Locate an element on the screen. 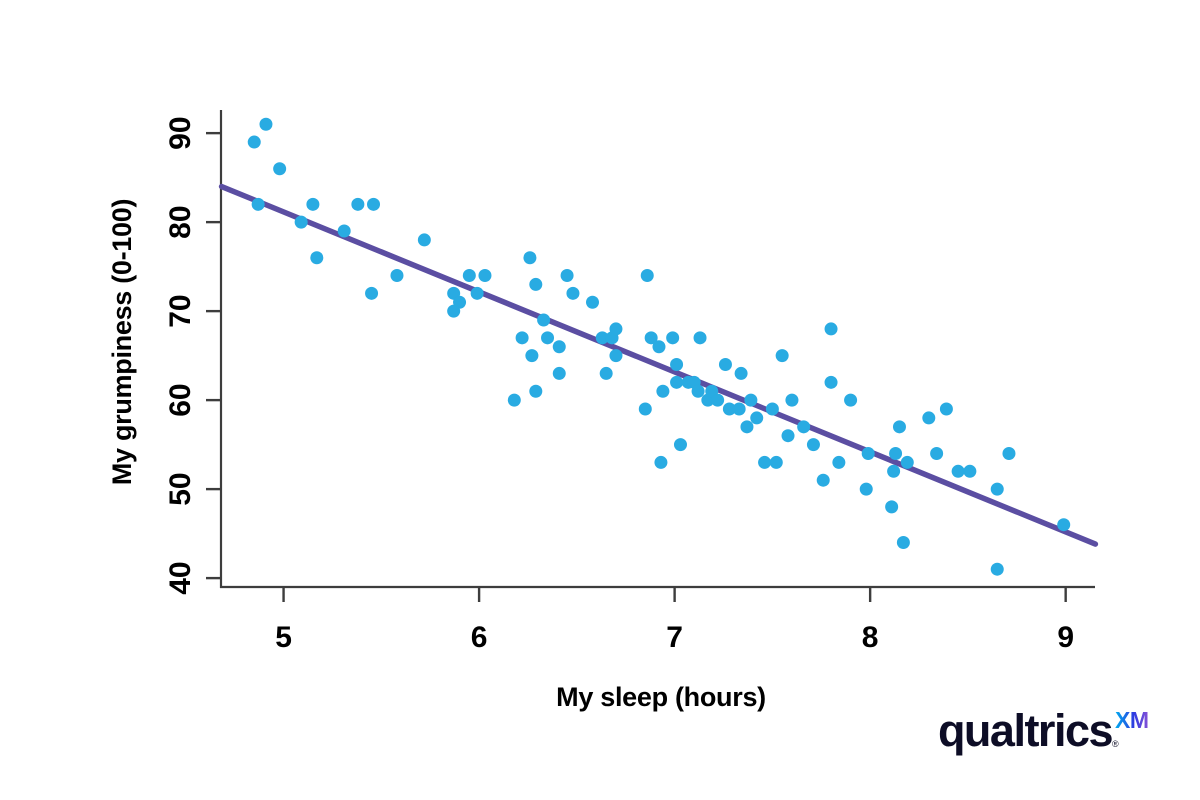 This screenshot has width=1200, height=800. y-tick-label: 60 is located at coordinates (180, 399).